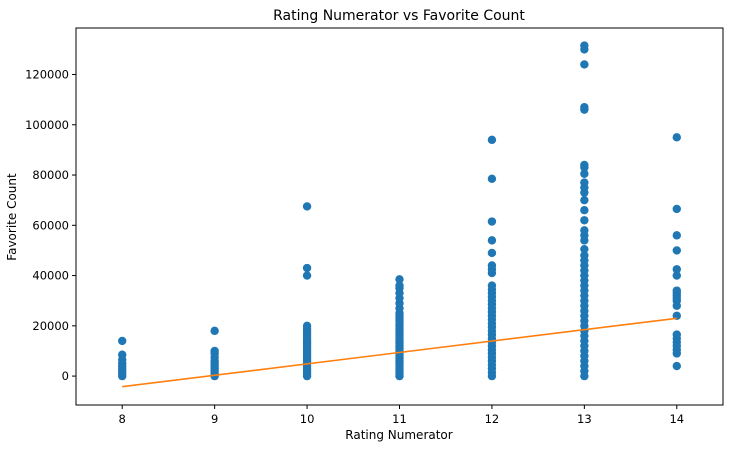 The width and height of the screenshot is (733, 454). What do you see at coordinates (47, 74) in the screenshot?
I see `y-tick-label: 120000` at bounding box center [47, 74].